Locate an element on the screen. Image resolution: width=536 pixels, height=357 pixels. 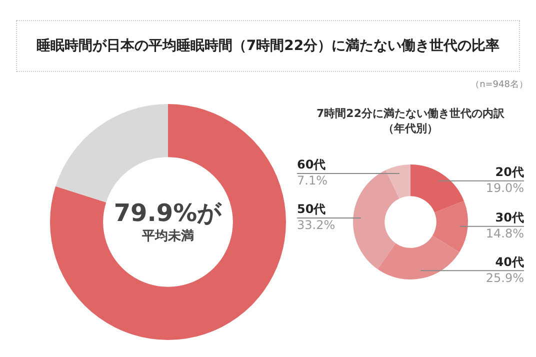
text: 79.9%が is located at coordinates (168, 213).